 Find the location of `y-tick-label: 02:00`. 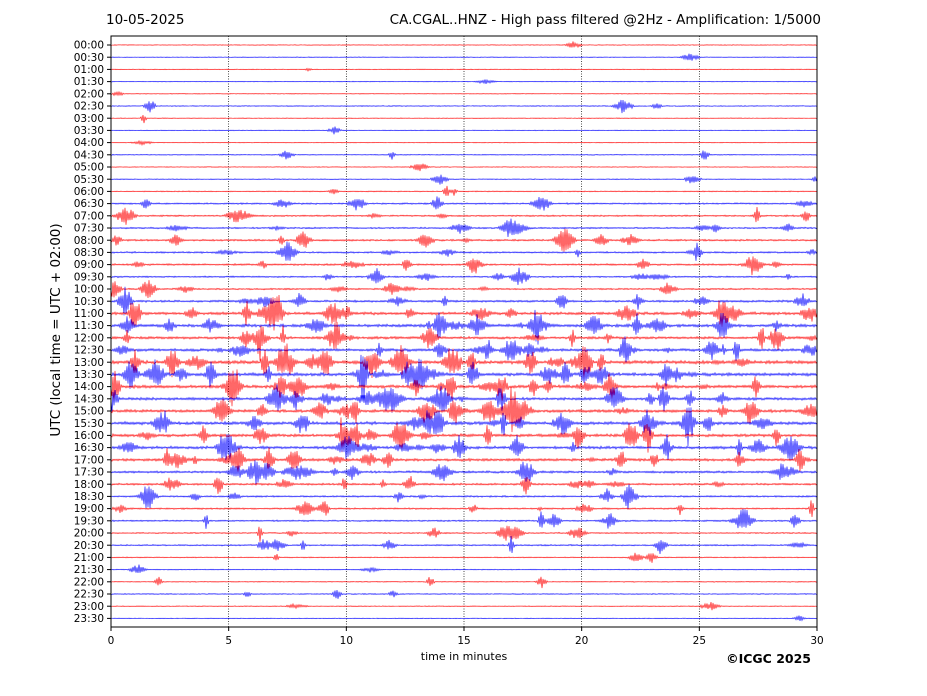

y-tick-label: 02:00 is located at coordinates (89, 94).